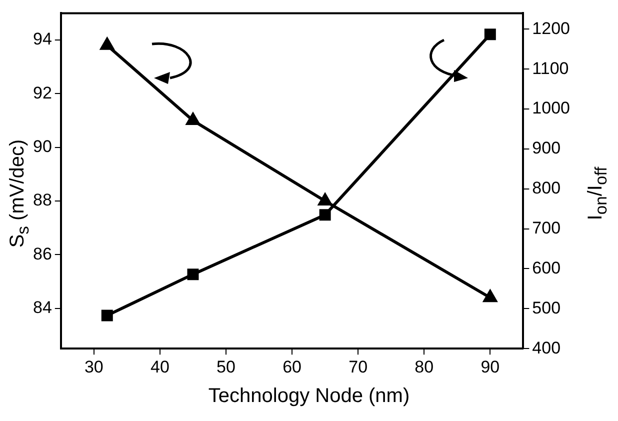 The height and width of the screenshot is (421, 618). I want to click on y-tick-label: 90, so click(42, 146).